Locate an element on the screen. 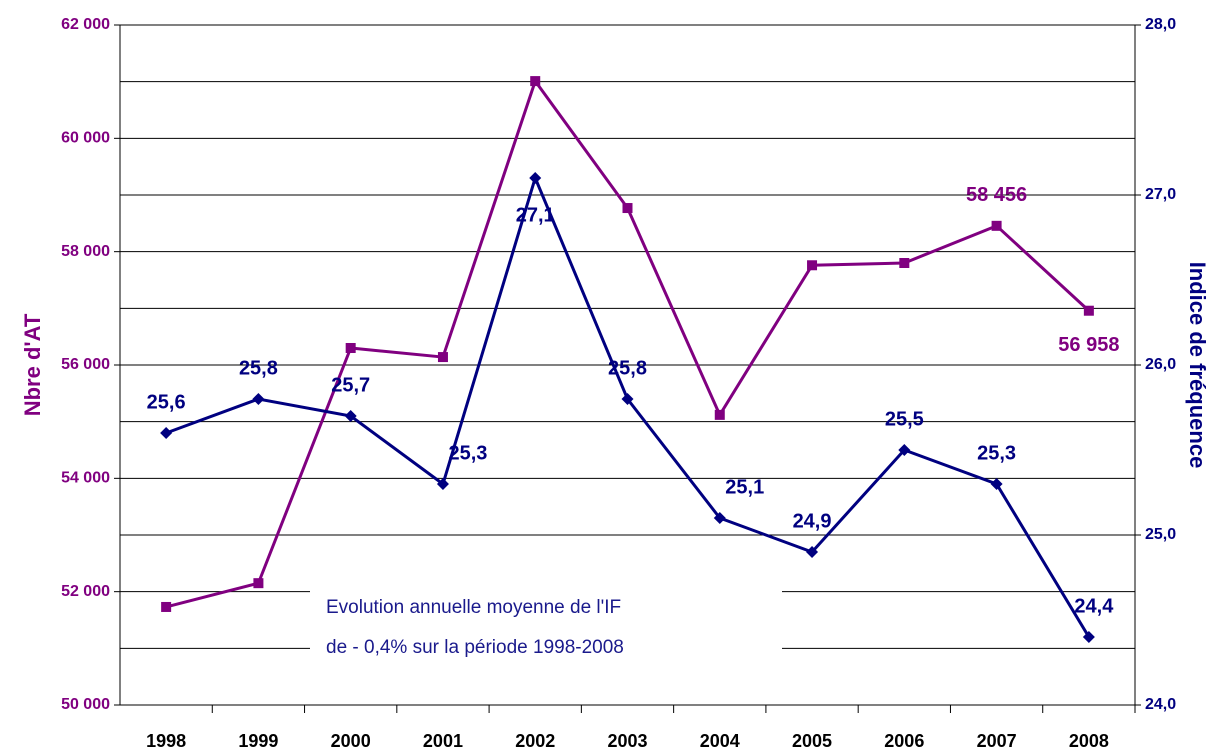 This screenshot has height=751, width=1217. annotation: Evolution annuelle moyenne de l'IF is located at coordinates (473, 607).